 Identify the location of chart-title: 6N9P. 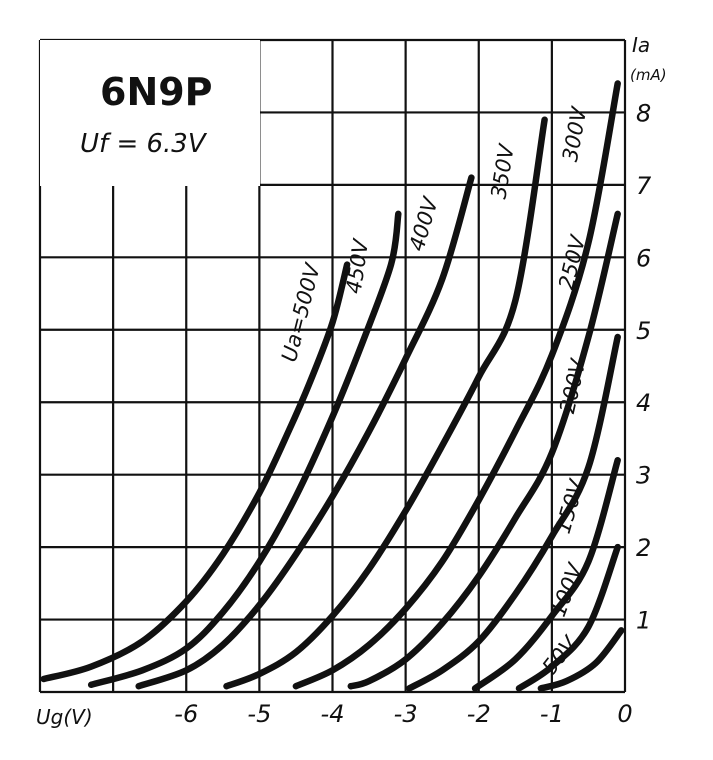
(156, 92).